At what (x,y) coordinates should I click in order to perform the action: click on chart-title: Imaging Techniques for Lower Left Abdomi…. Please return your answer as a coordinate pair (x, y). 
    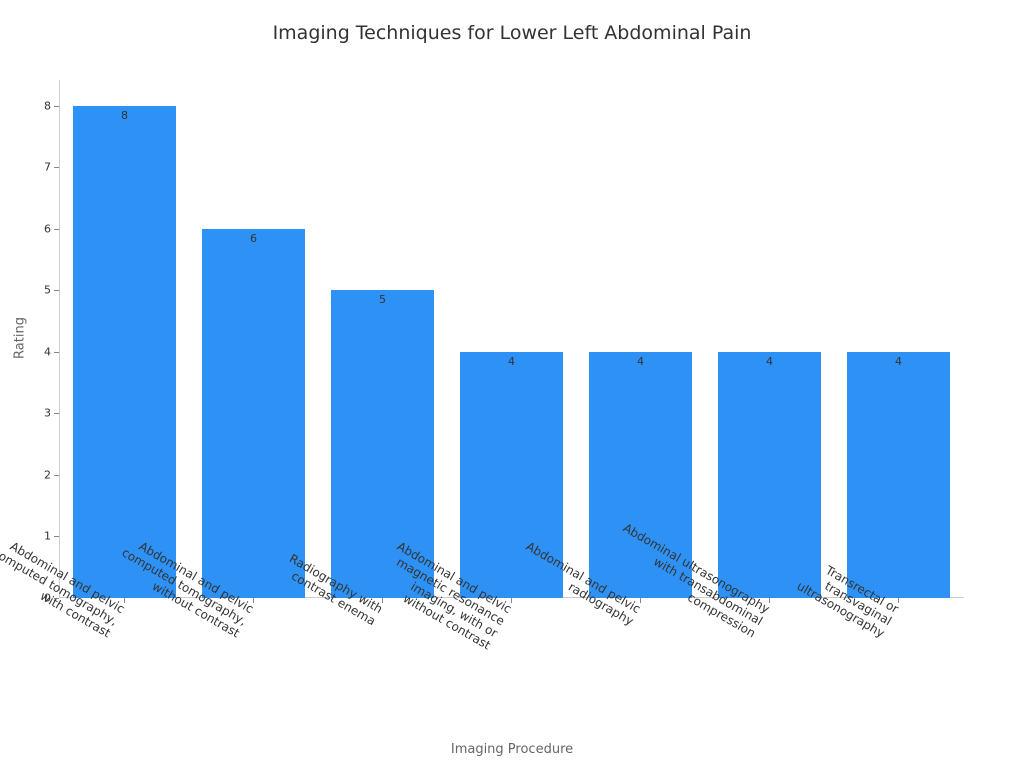
    Looking at the image, I should click on (512, 33).